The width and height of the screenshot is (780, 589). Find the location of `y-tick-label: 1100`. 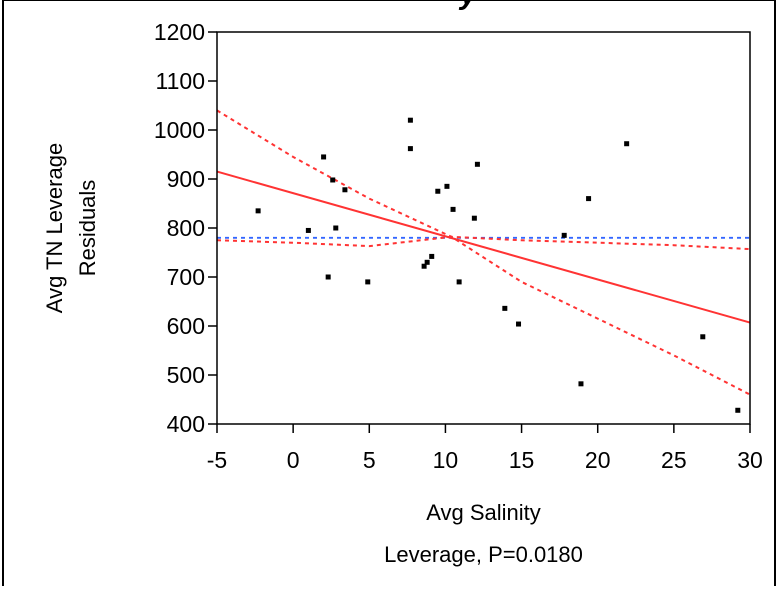

y-tick-label: 1100 is located at coordinates (180, 81).